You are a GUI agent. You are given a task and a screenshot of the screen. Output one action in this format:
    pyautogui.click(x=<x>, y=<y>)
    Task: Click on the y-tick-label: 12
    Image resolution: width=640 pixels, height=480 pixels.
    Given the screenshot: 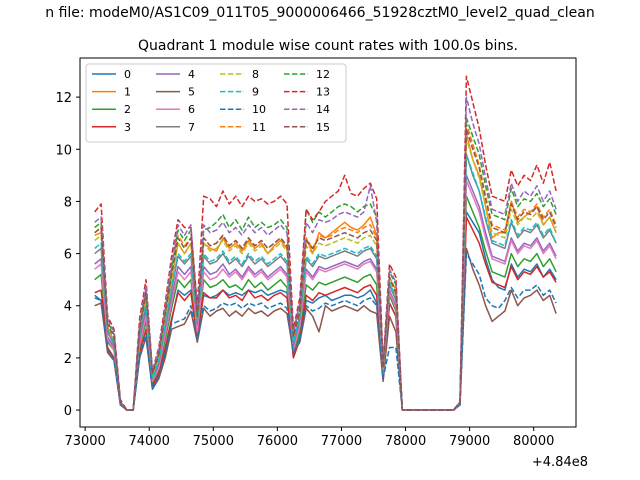 What is the action you would take?
    pyautogui.click(x=63, y=98)
    